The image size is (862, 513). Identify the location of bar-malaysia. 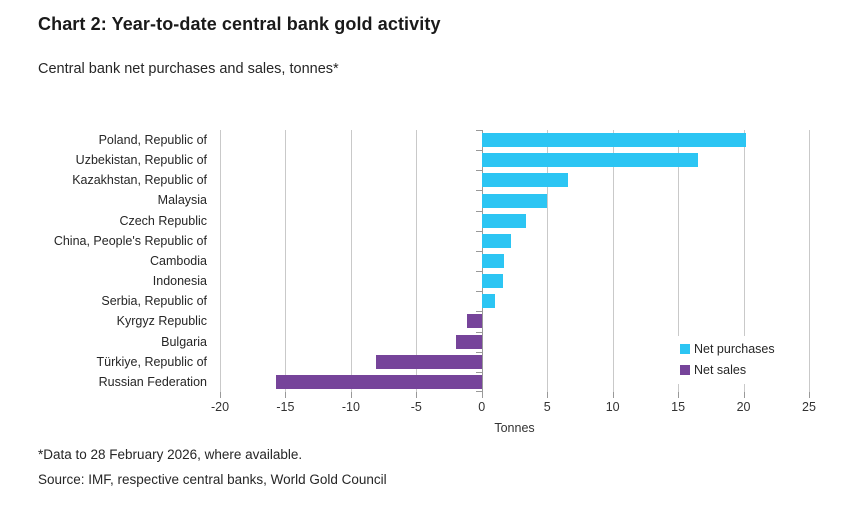
(514, 200).